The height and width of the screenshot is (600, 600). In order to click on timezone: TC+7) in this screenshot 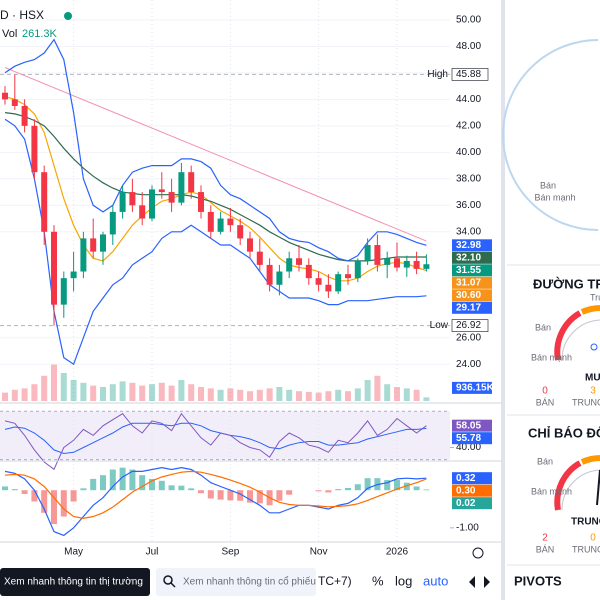, I will do `click(335, 581)`.